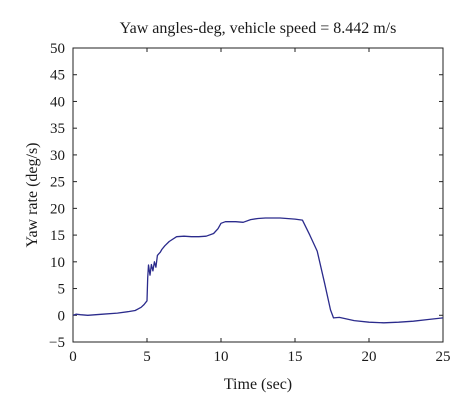 The image size is (474, 412). What do you see at coordinates (62, 290) in the screenshot?
I see `y-tick-label: 5` at bounding box center [62, 290].